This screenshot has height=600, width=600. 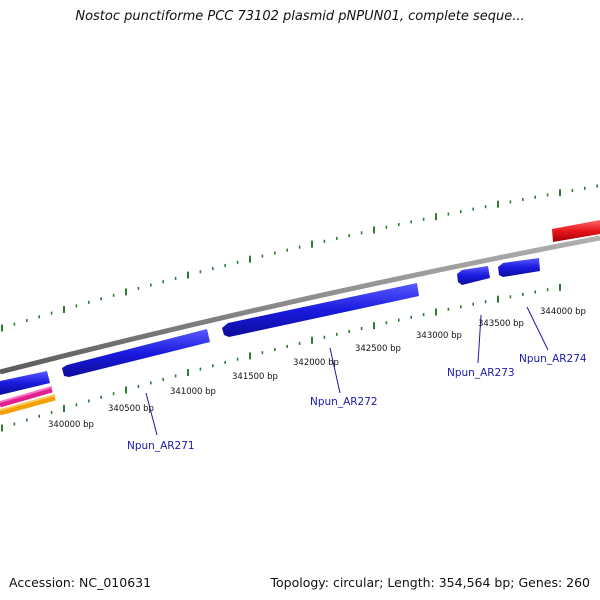 What do you see at coordinates (316, 363) in the screenshot?
I see `bp-label: 342000 bp` at bounding box center [316, 363].